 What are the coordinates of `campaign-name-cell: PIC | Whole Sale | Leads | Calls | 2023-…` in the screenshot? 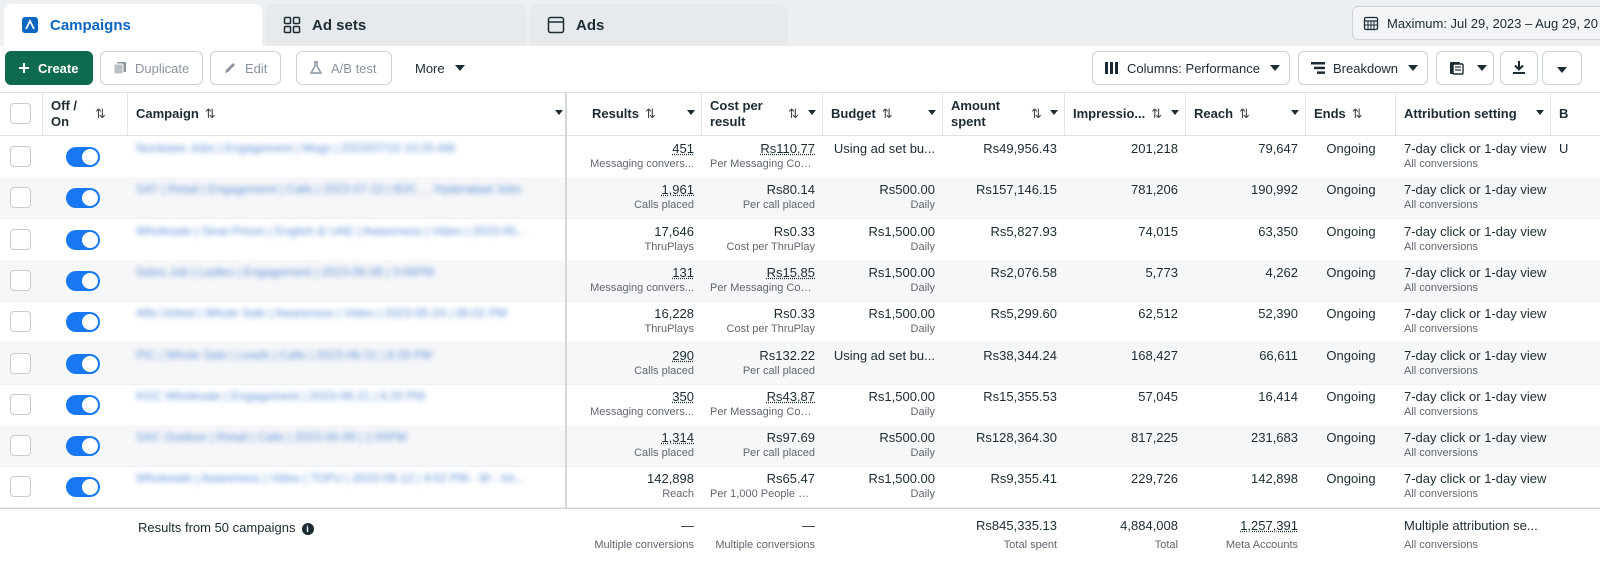 It's located at (343, 363).